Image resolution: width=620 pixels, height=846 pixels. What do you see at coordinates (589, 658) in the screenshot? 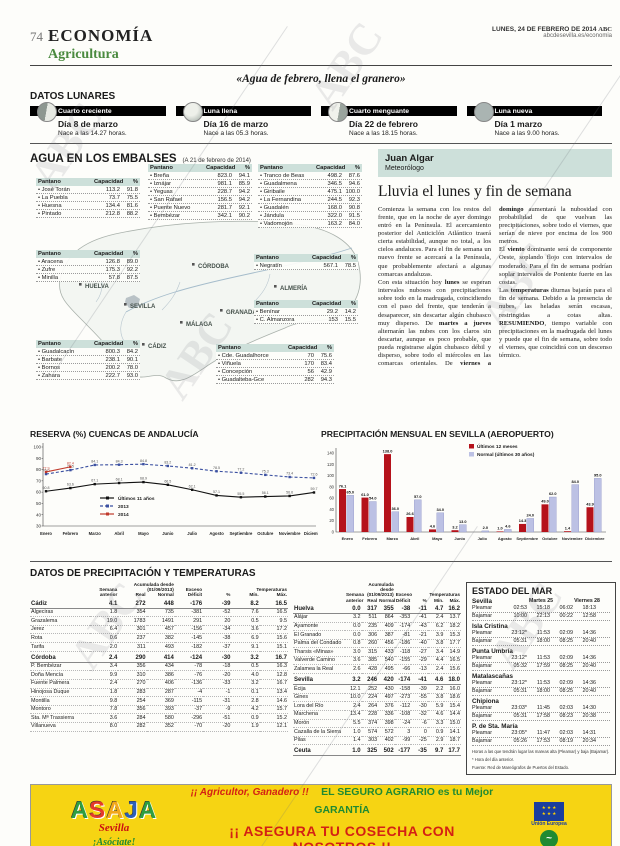
I see `tide-time: 14:36` at bounding box center [589, 658].